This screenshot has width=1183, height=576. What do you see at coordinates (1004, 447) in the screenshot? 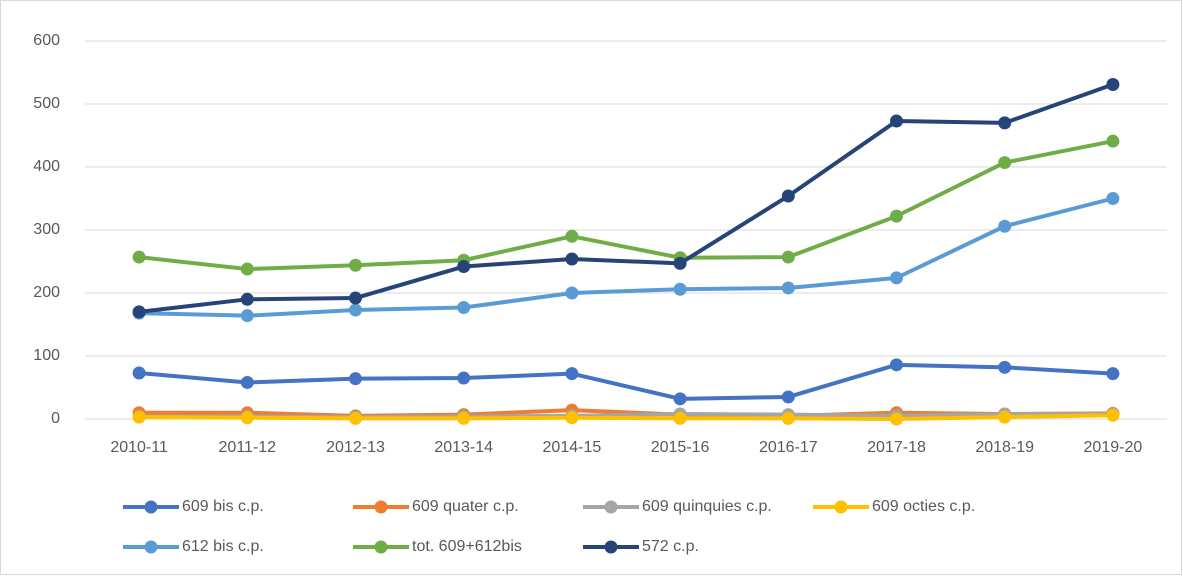
I see `x-tick-label: 2018-19` at bounding box center [1004, 447].